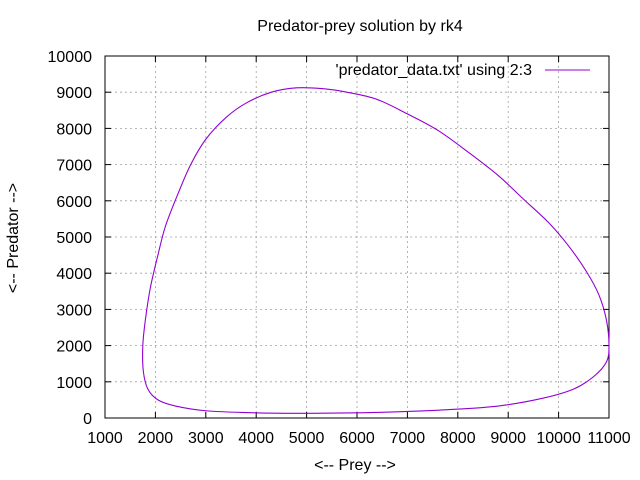 Image resolution: width=640 pixels, height=480 pixels. What do you see at coordinates (408, 438) in the screenshot?
I see `x-tick-label: 7000` at bounding box center [408, 438].